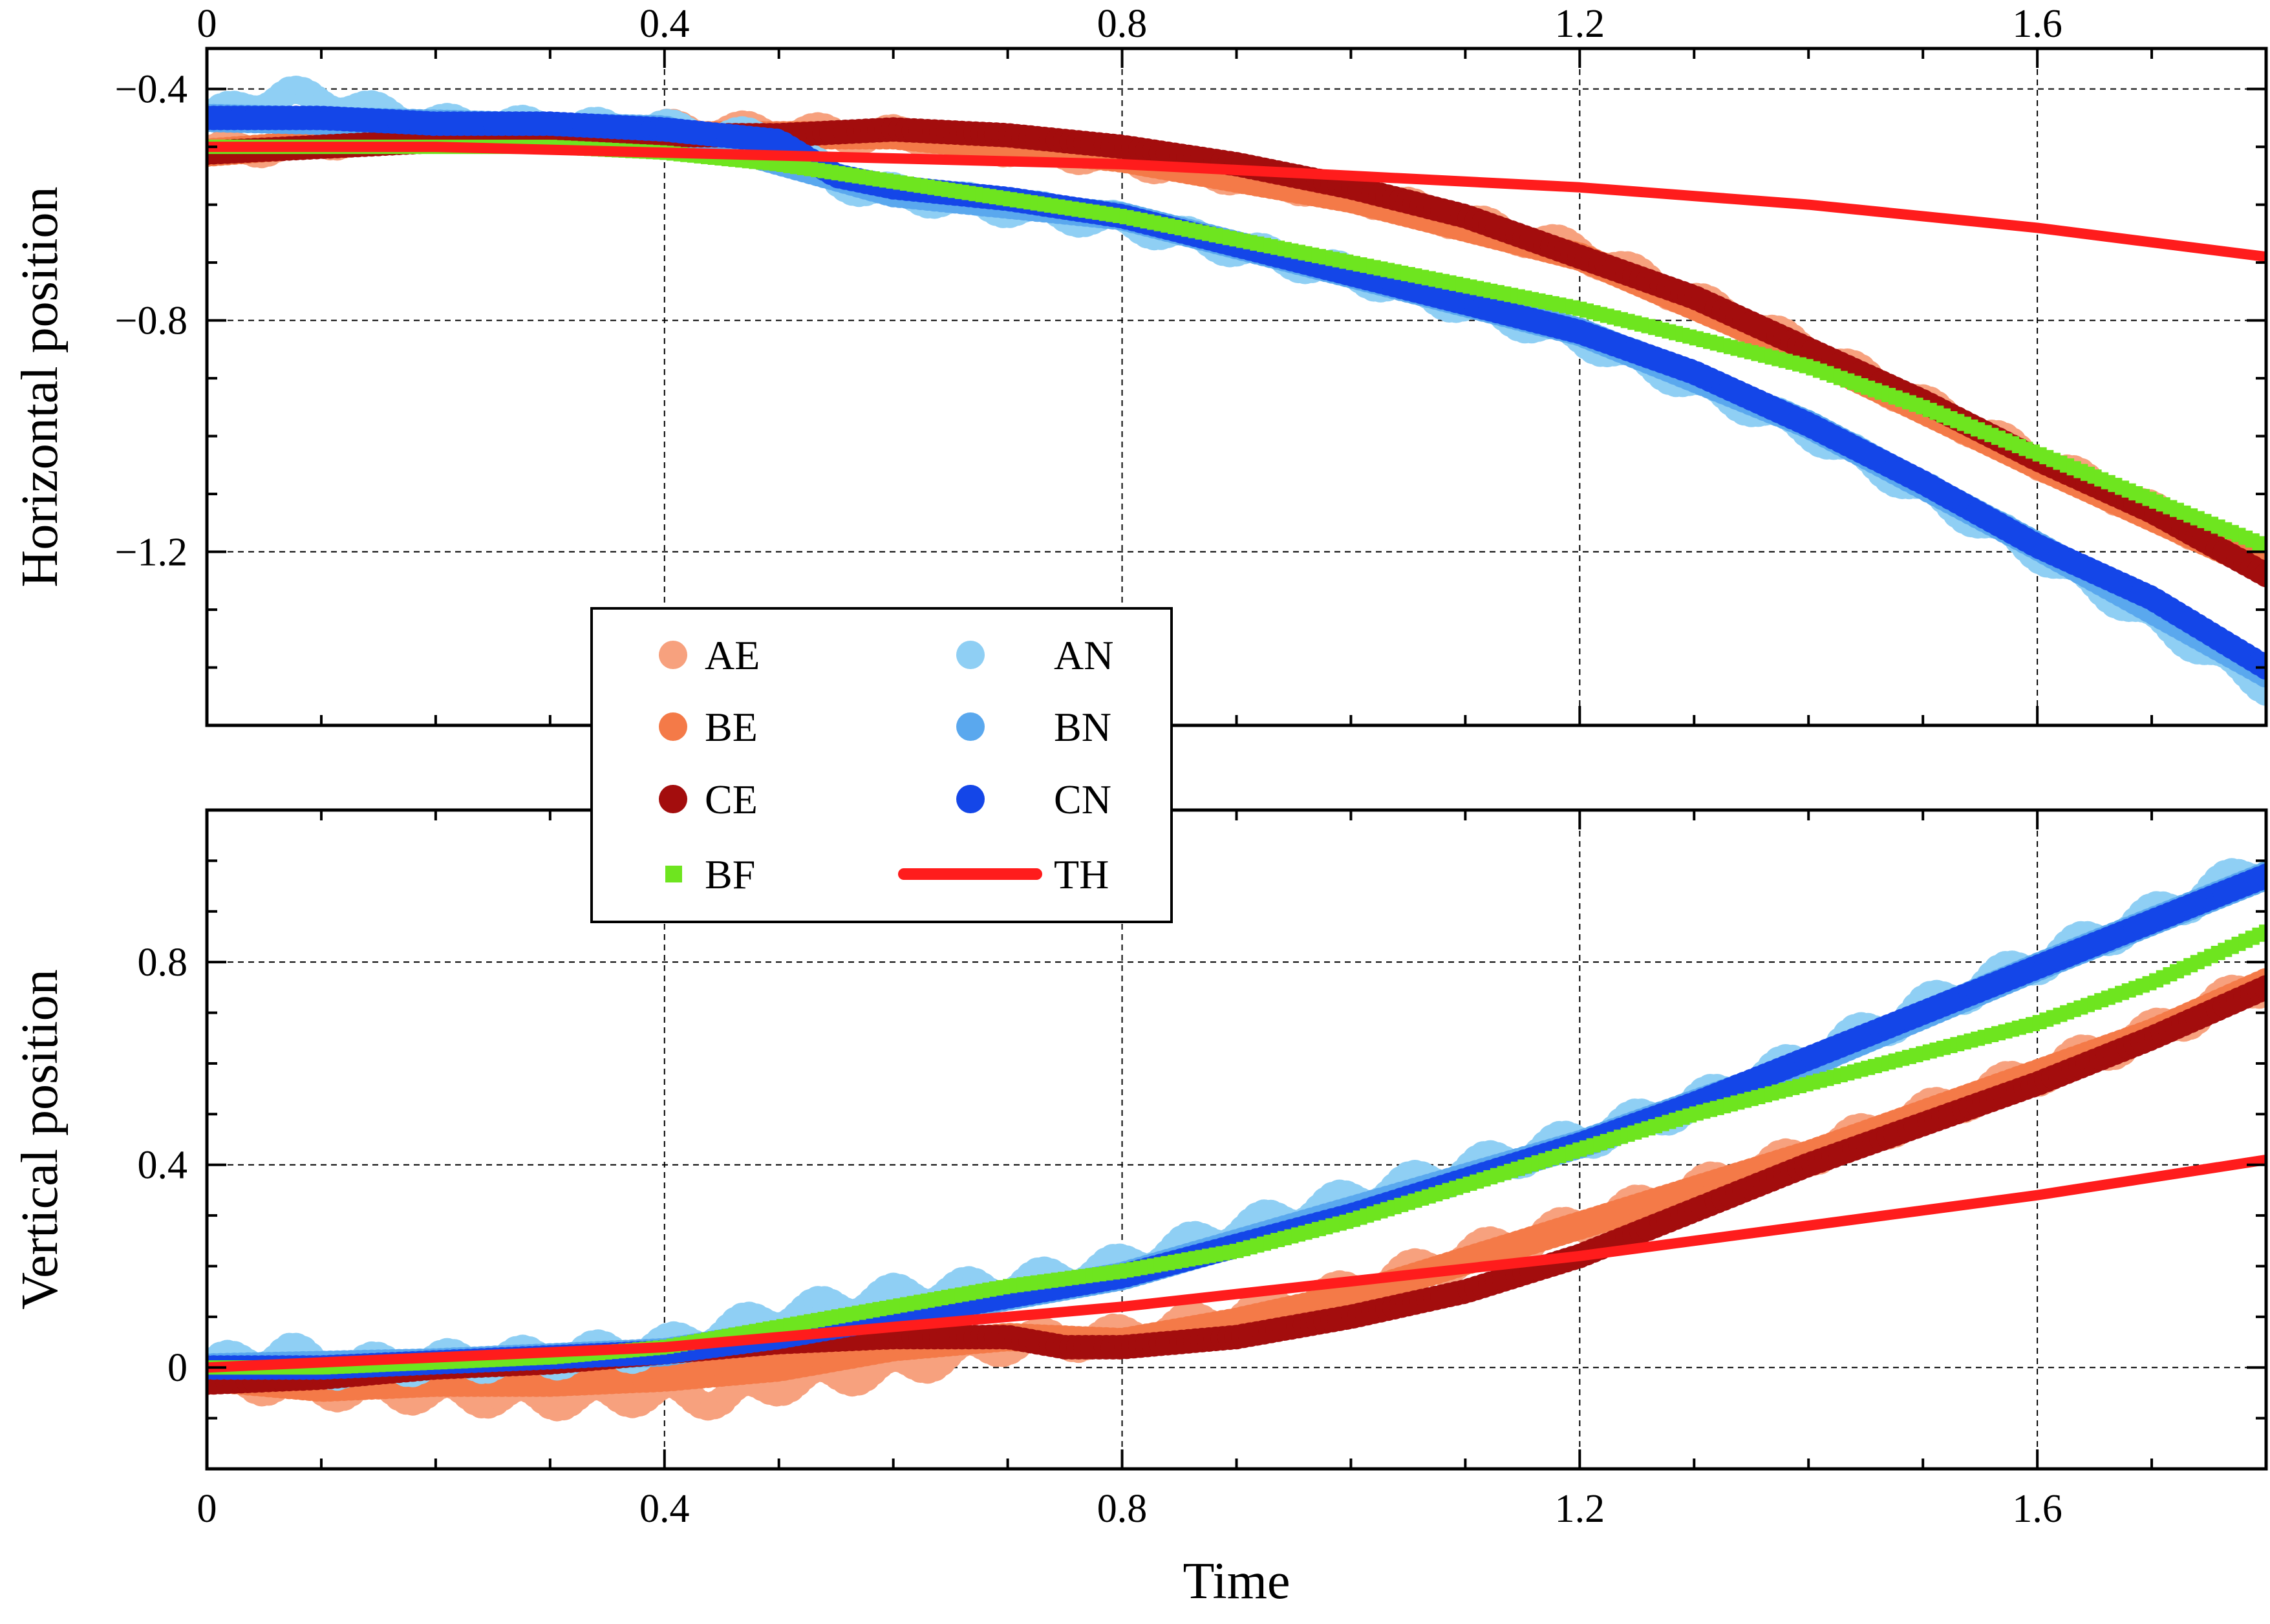  I want to click on top-point-ce, so click(2260, 575).